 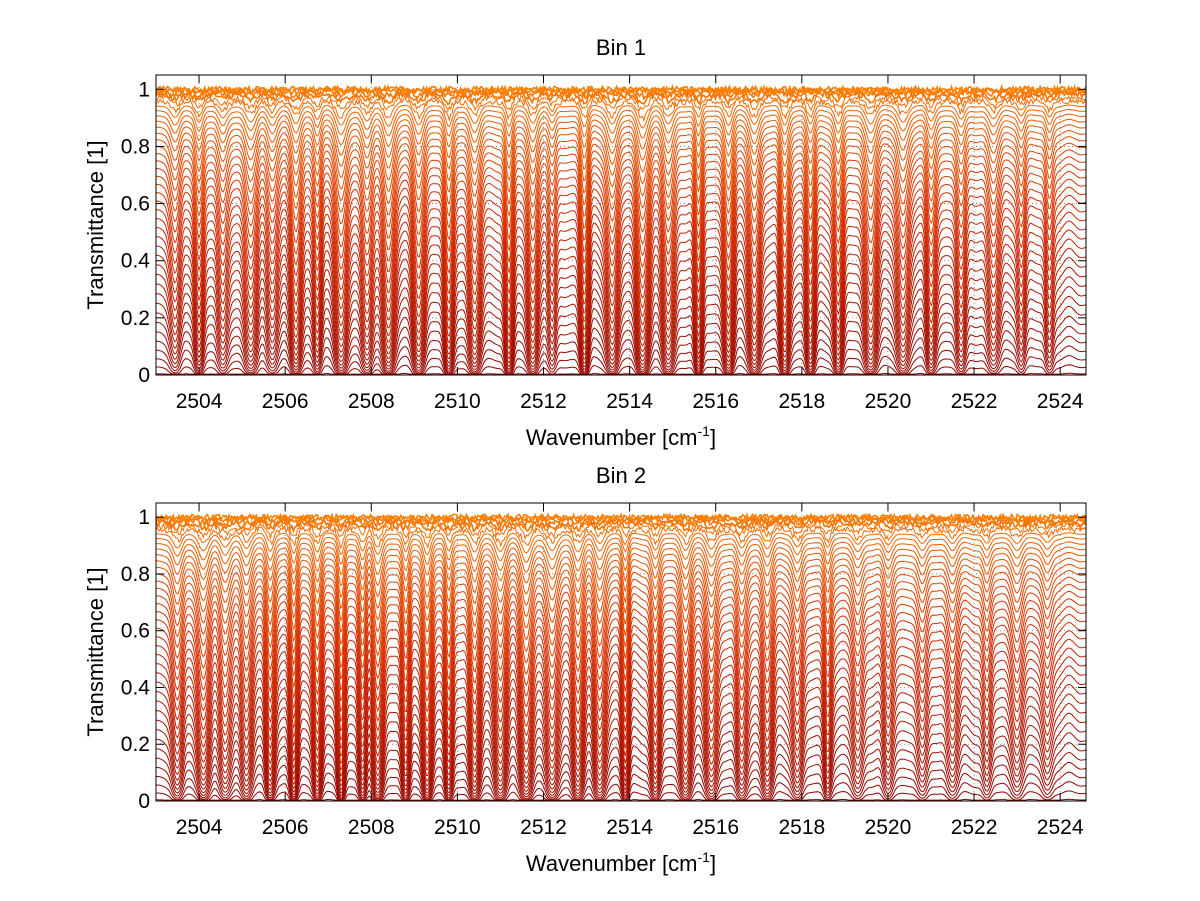 What do you see at coordinates (888, 401) in the screenshot?
I see `x-tick-label: 2520` at bounding box center [888, 401].